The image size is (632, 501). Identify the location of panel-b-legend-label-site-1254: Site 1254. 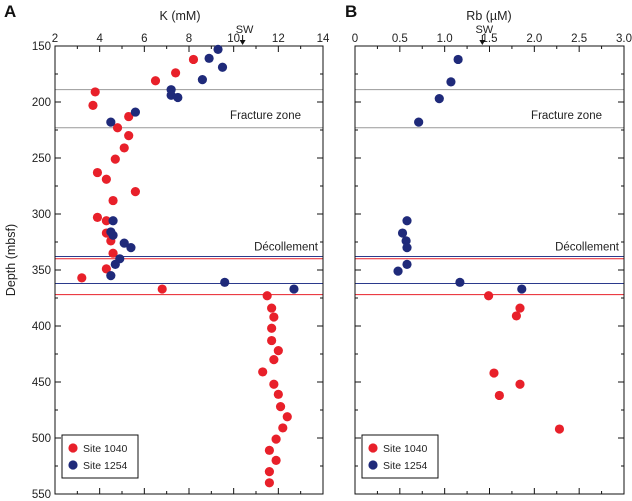
(405, 466).